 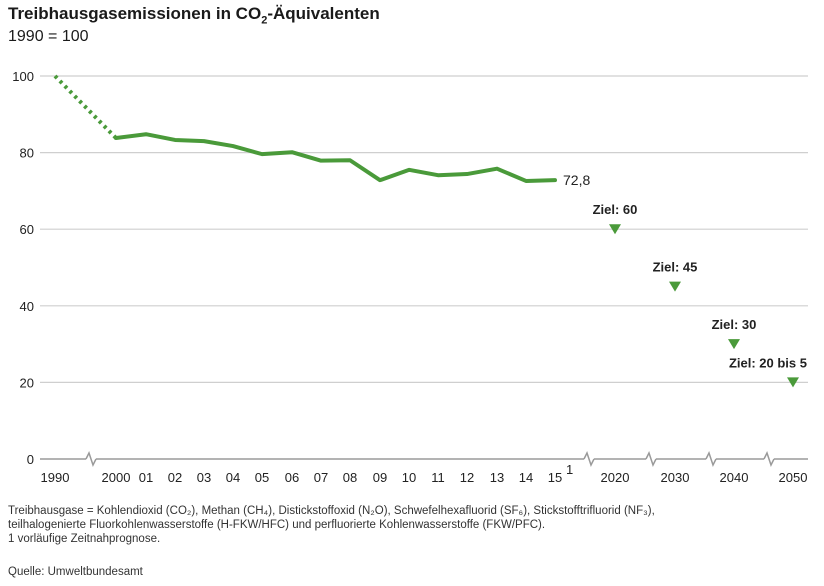 I want to click on x-tick-label: 02, so click(x=175, y=477).